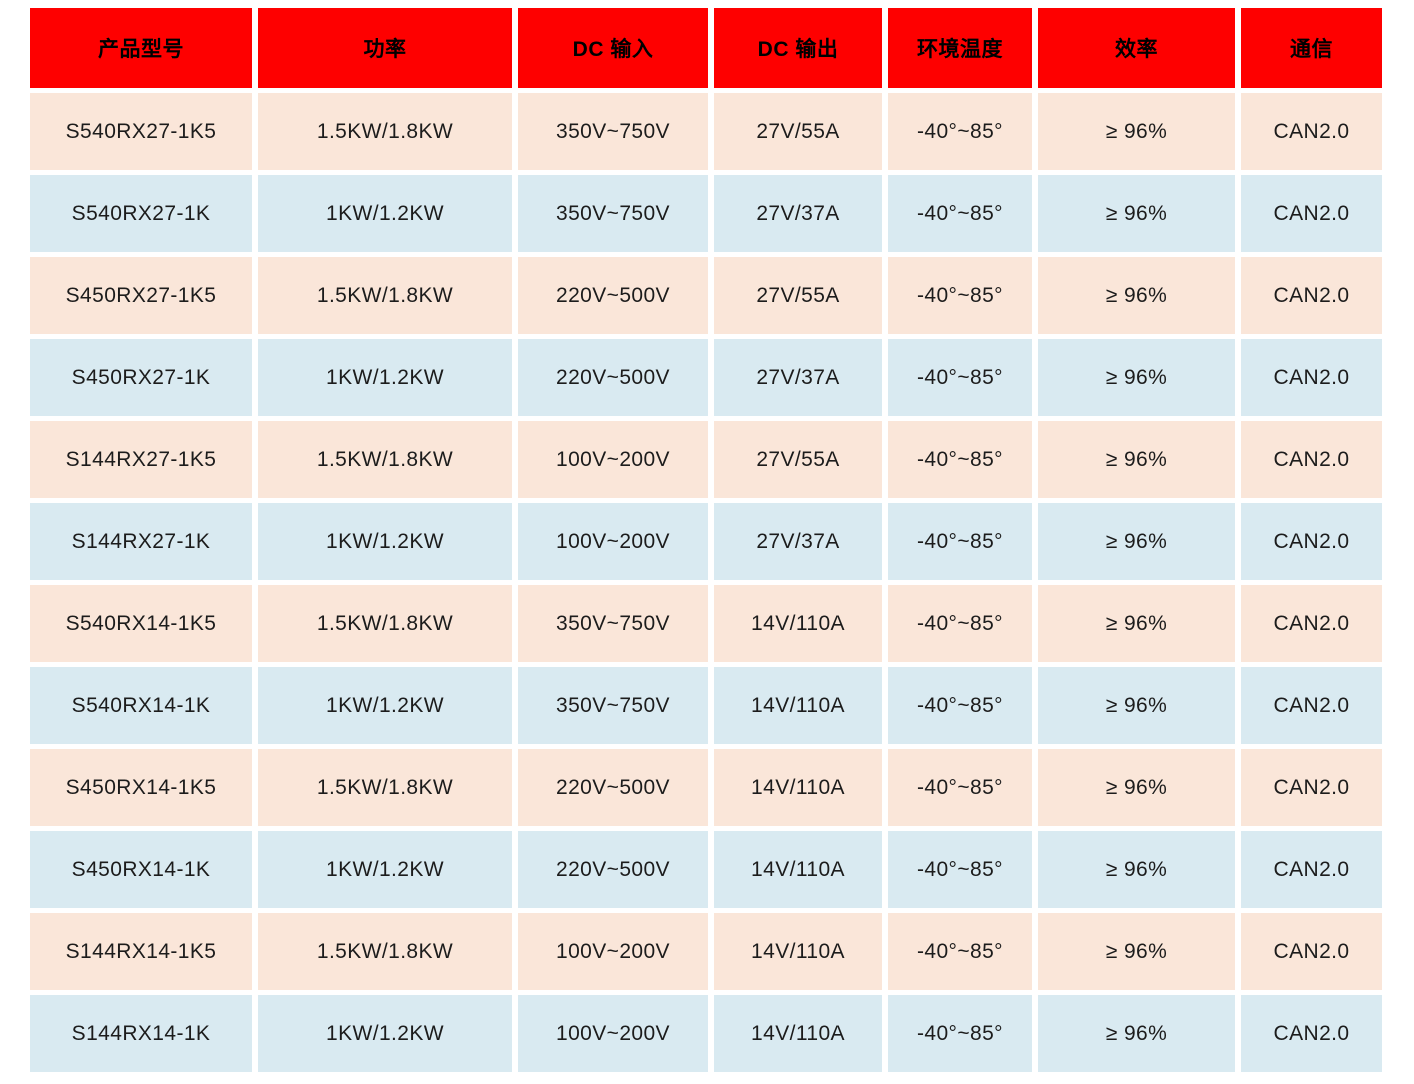  I want to click on cell-model: S540RX27-1K, so click(141, 213).